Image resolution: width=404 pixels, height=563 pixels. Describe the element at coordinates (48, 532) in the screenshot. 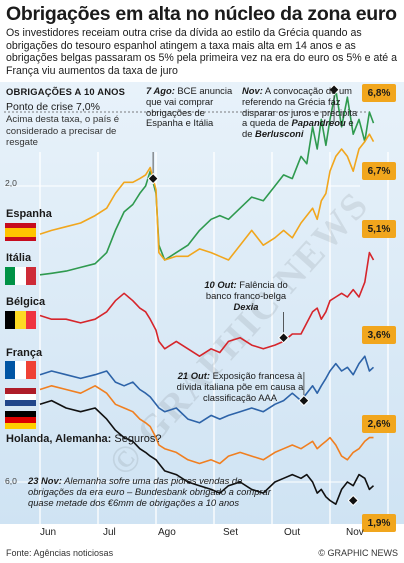

I see `x-tick-jun: Jun` at that location.